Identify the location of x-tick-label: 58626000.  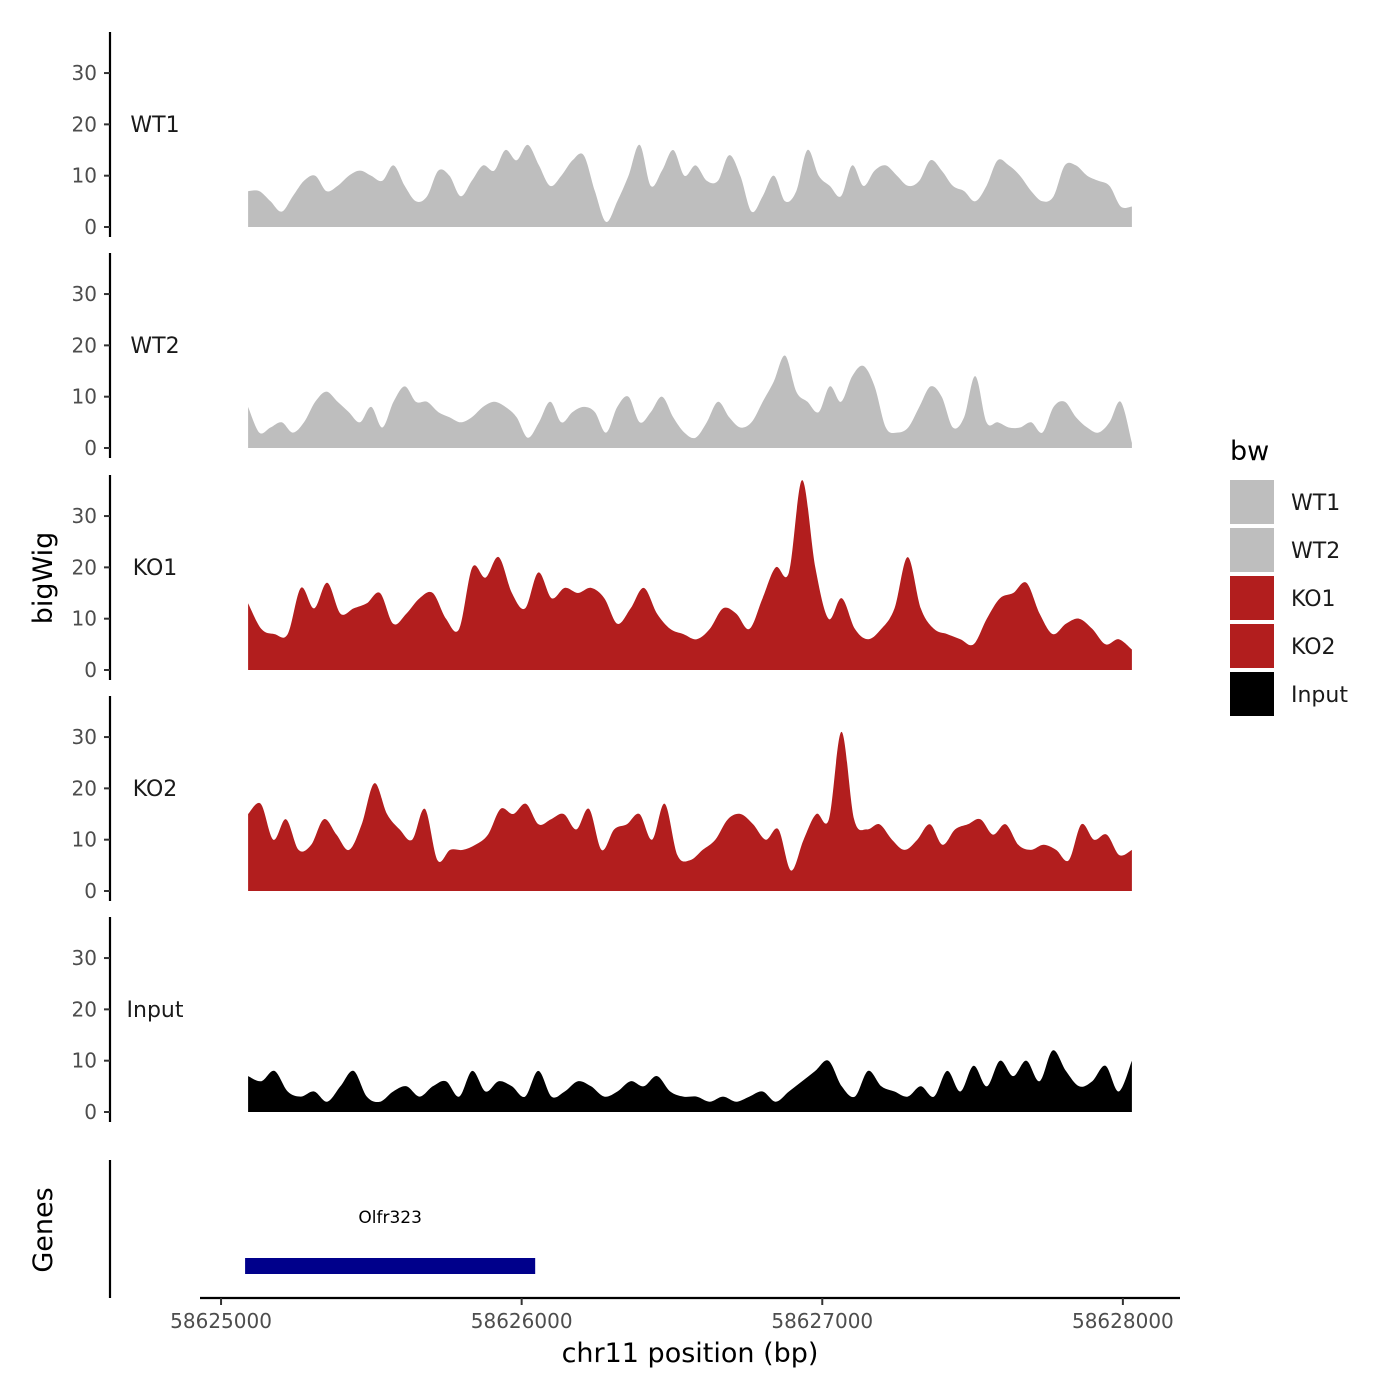
(522, 1321).